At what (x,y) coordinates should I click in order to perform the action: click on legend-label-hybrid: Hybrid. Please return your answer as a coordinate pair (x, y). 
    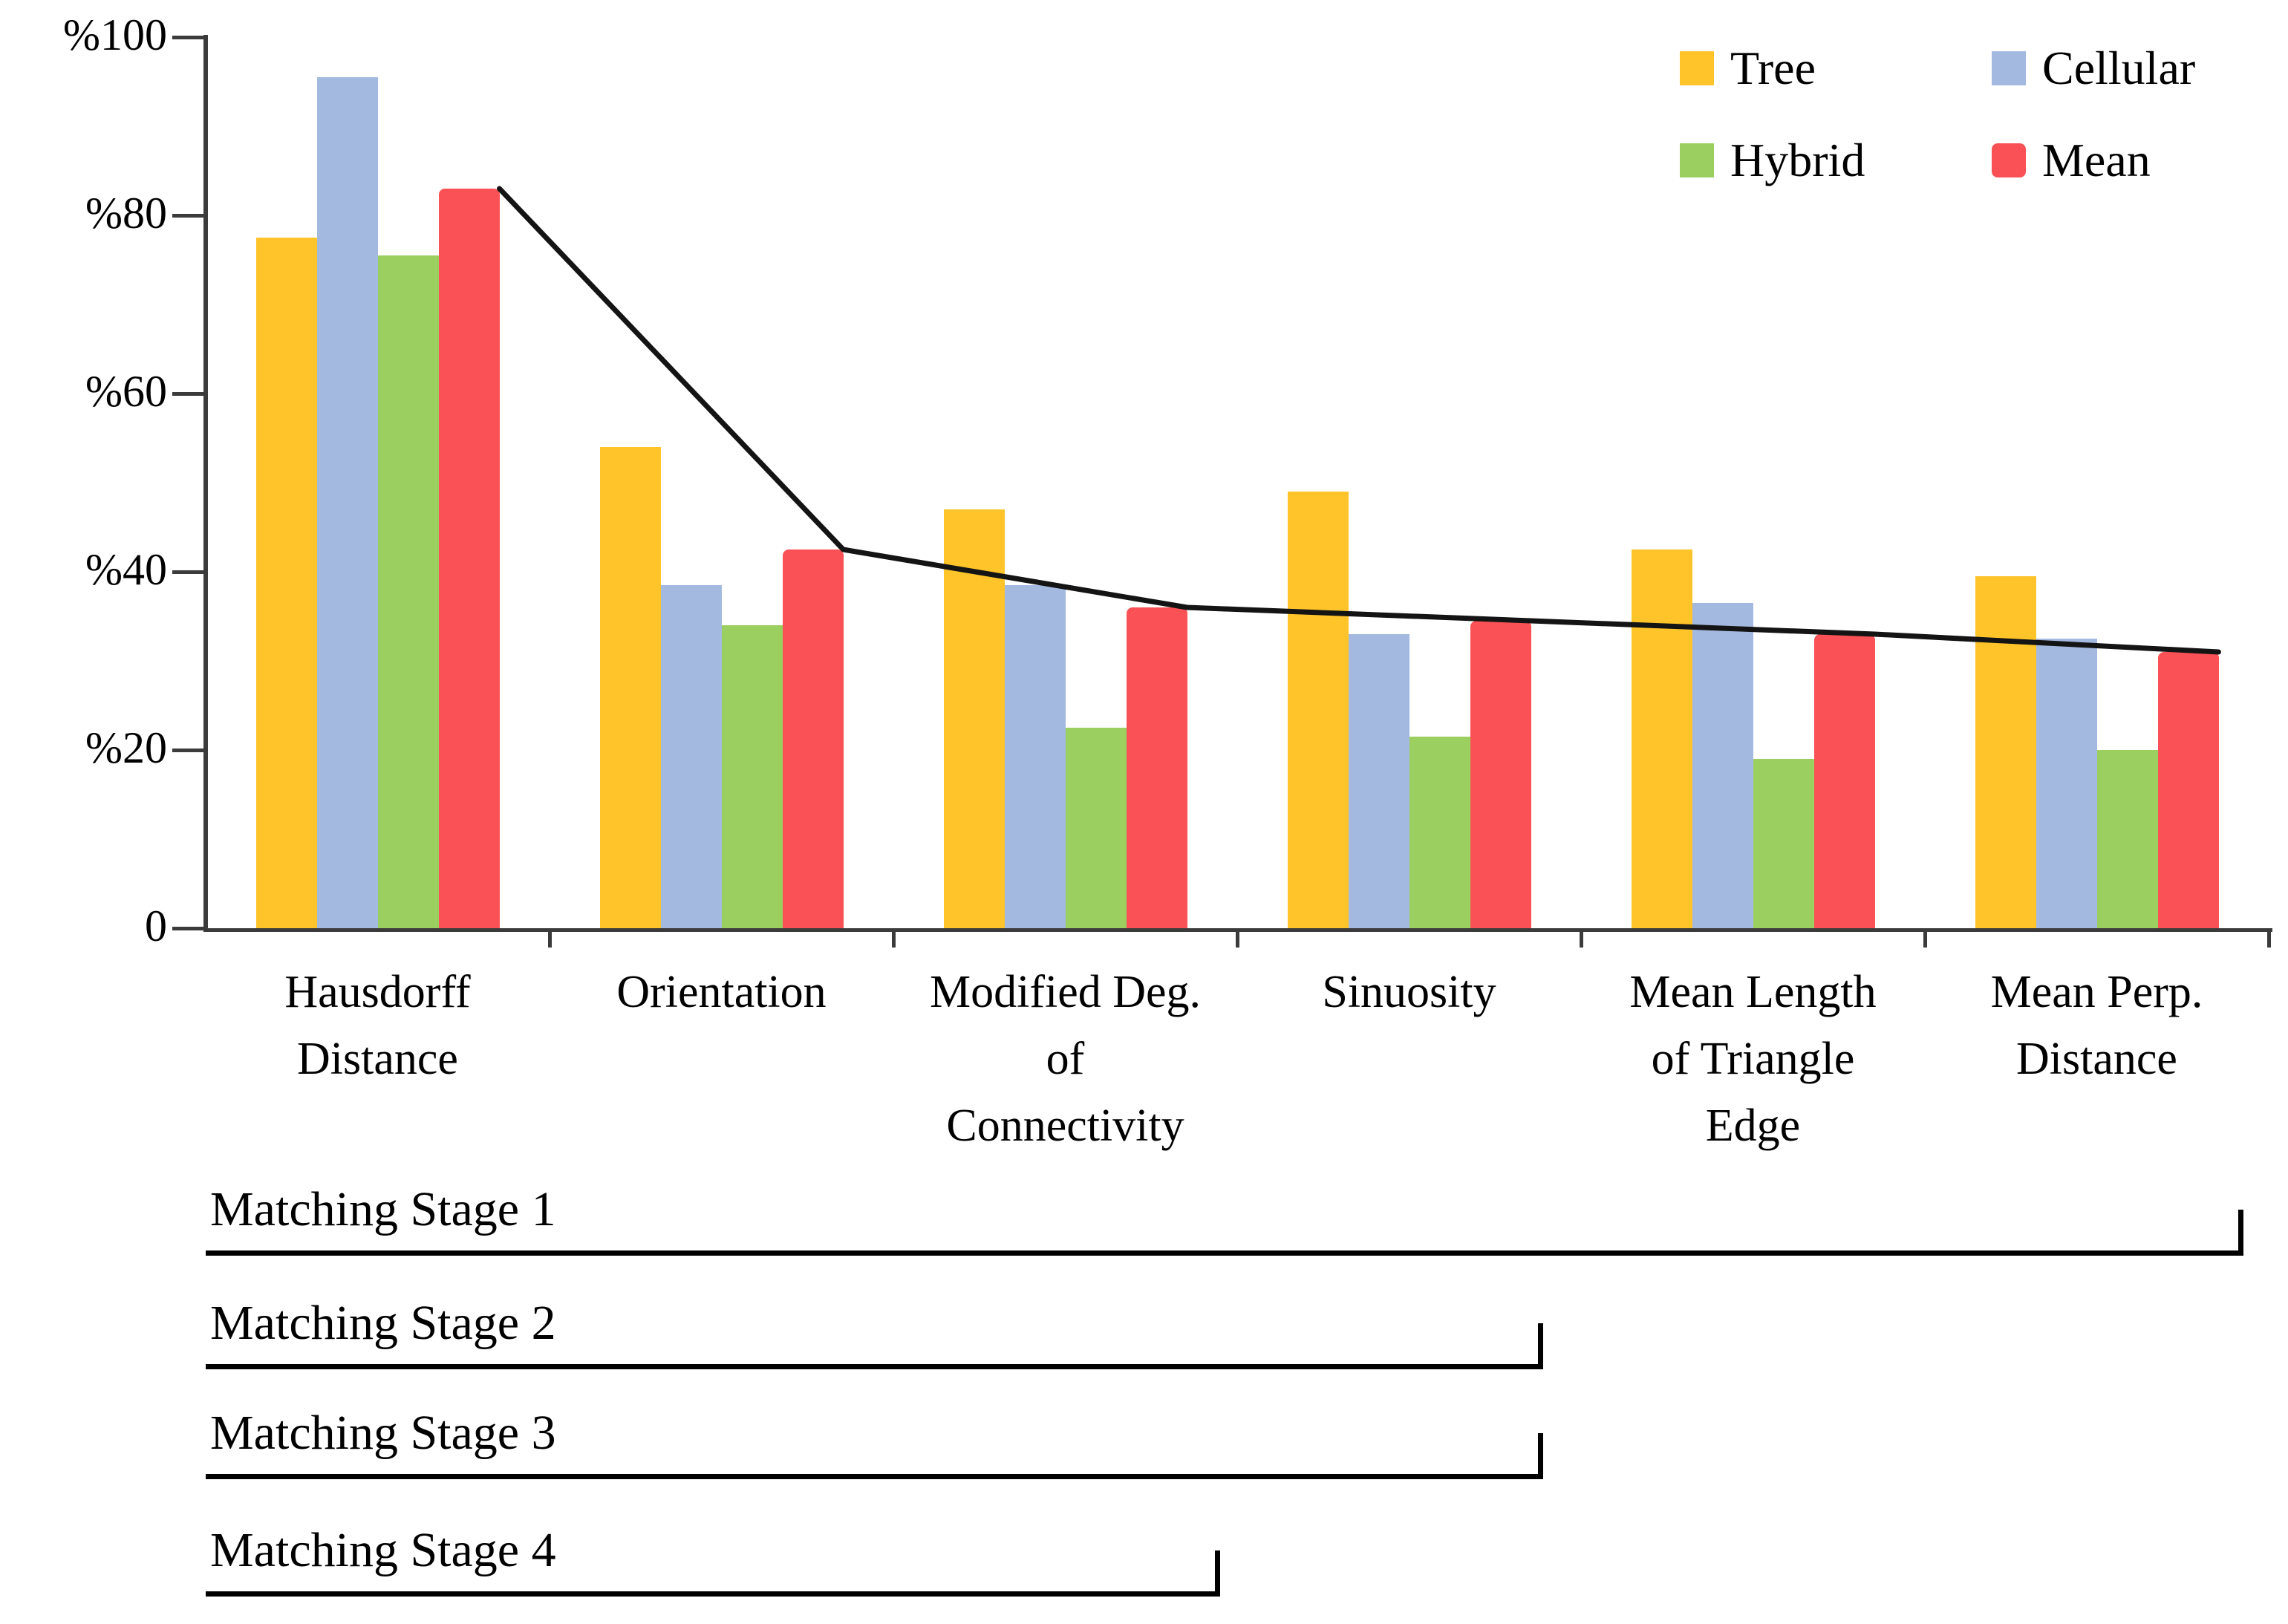
    Looking at the image, I should click on (1798, 160).